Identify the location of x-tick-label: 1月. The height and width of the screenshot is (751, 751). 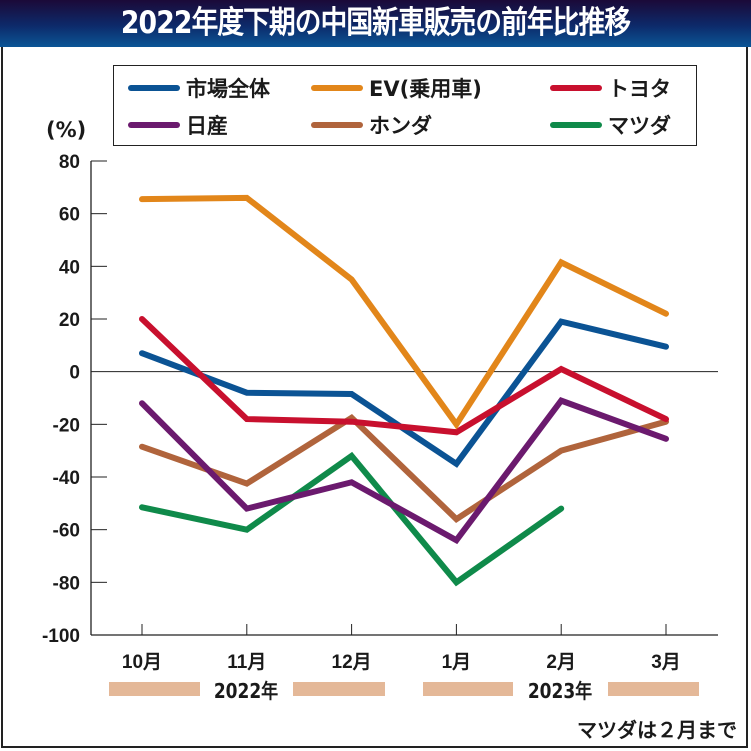
(457, 662).